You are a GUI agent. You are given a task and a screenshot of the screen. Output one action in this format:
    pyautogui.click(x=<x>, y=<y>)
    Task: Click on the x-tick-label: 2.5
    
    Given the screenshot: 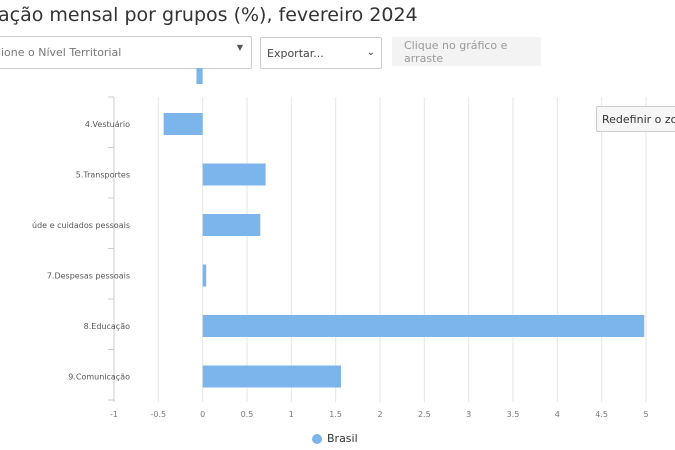 What is the action you would take?
    pyautogui.click(x=424, y=414)
    